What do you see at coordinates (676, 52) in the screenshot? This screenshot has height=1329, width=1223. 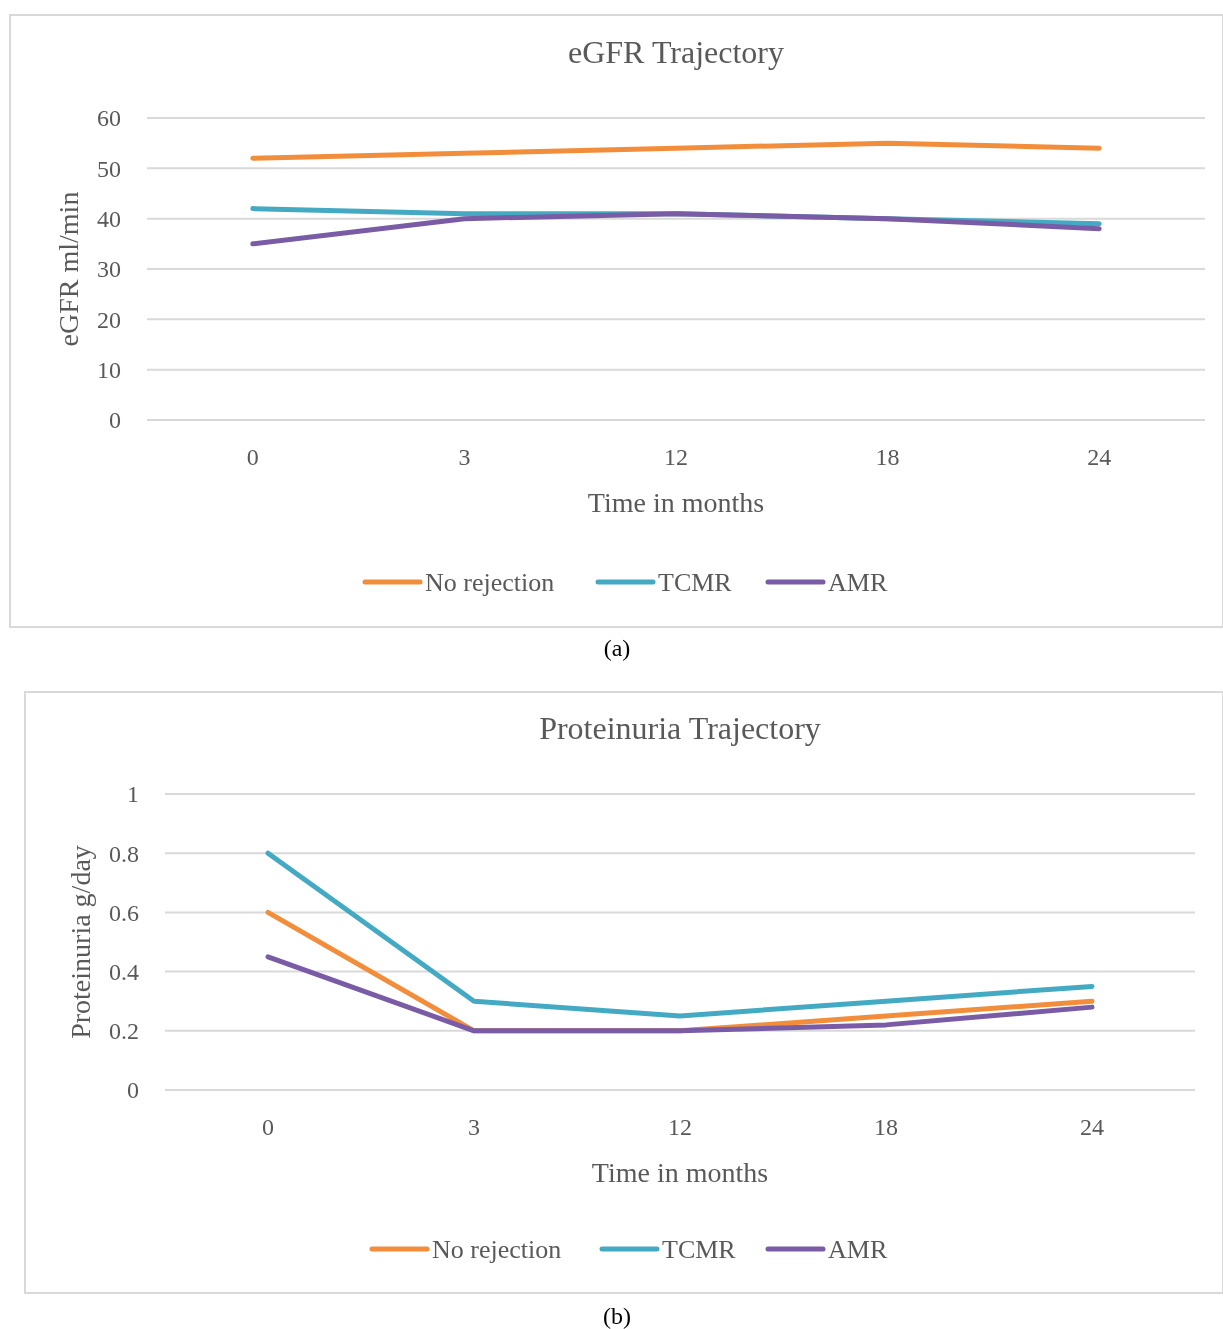 I see `chart-title: eGFR Trajectory` at bounding box center [676, 52].